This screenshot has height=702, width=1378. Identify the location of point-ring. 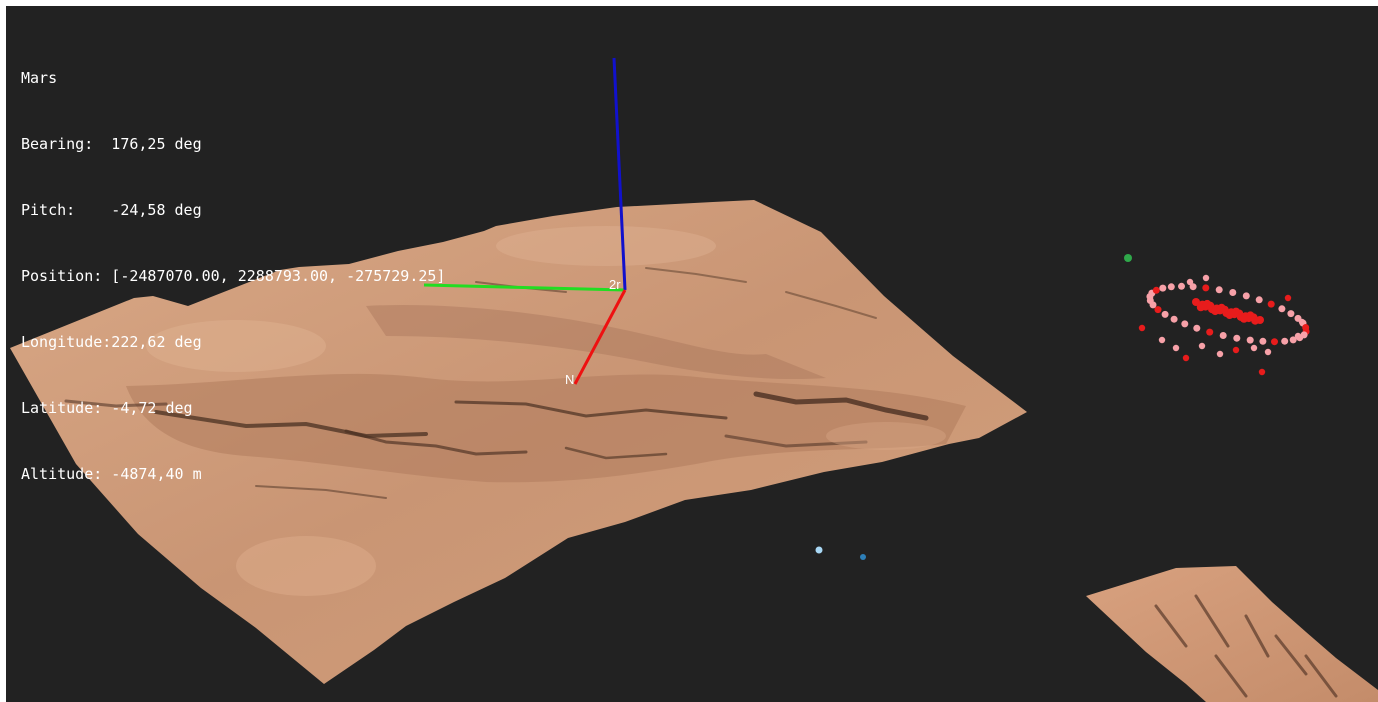
(1224, 325).